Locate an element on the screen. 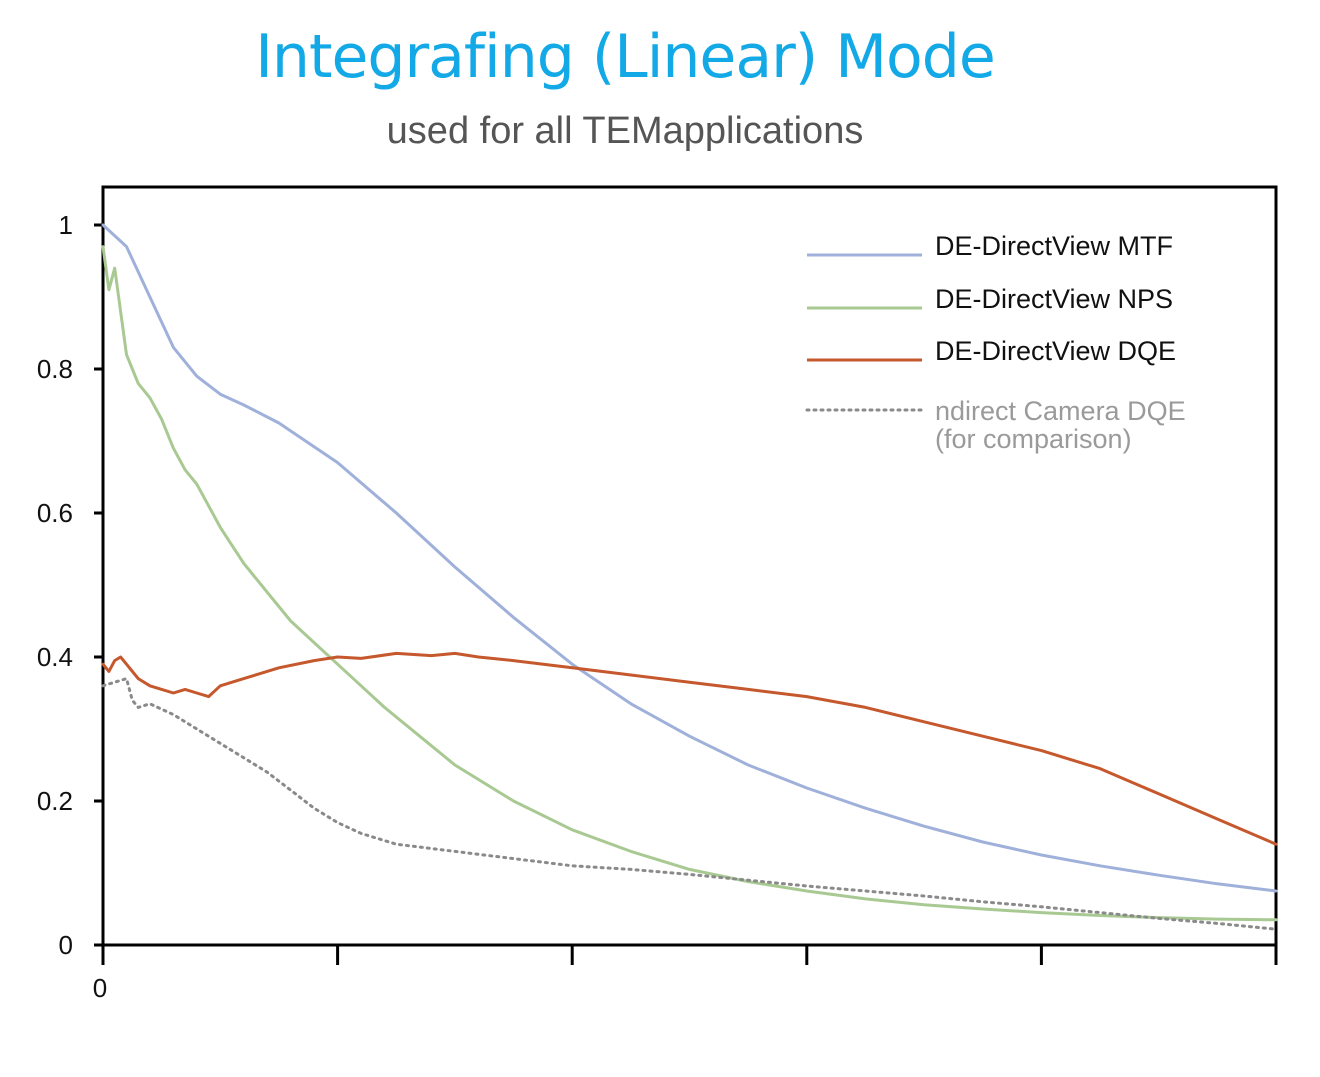  y-tick-label: 0.6 is located at coordinates (55, 513).